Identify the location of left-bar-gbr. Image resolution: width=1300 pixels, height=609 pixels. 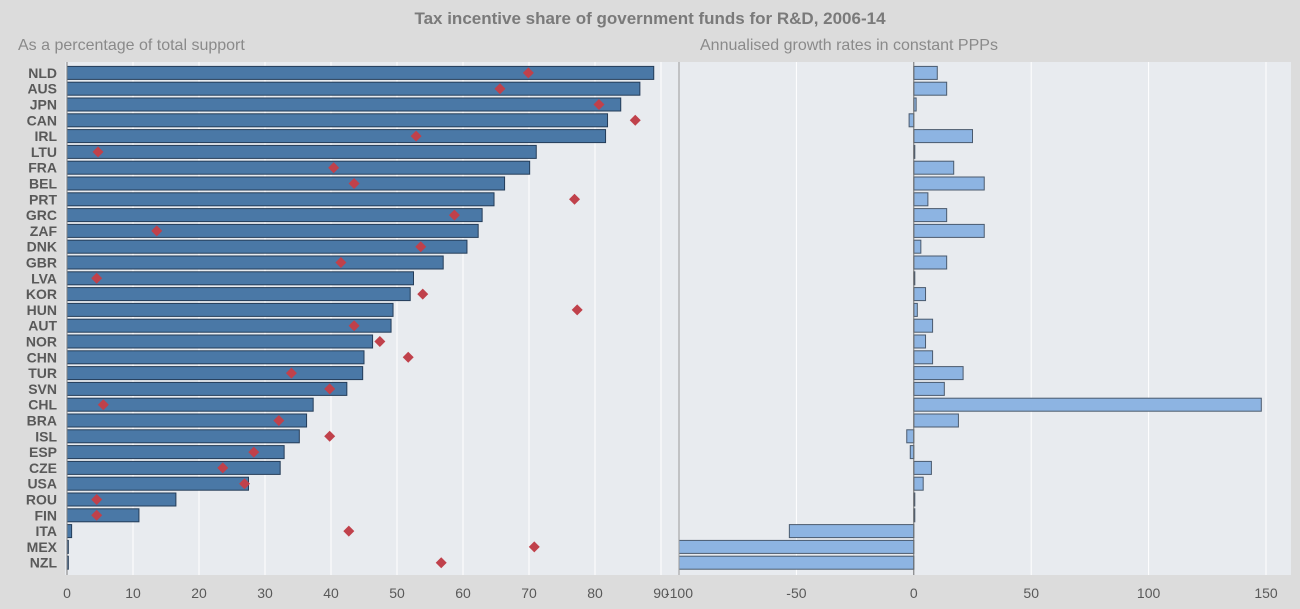
(255, 262).